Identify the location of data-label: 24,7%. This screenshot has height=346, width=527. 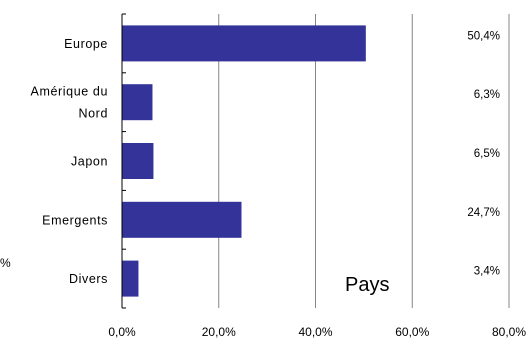
(483, 213).